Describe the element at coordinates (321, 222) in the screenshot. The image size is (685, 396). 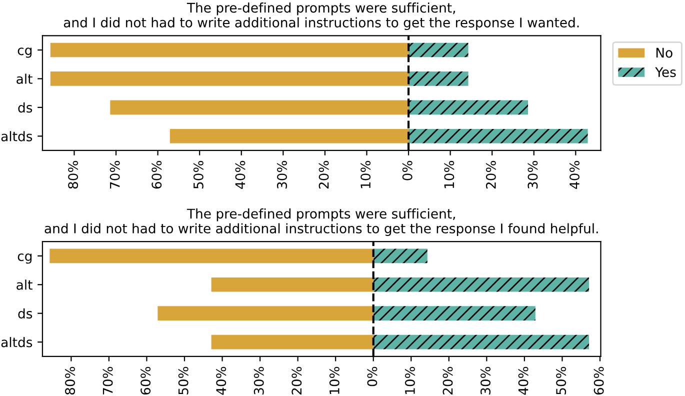
I see `chart-title: The pre-defined prompts were sufficient, and I did not had to write additional instructions to get the response I found helpful.` at that location.